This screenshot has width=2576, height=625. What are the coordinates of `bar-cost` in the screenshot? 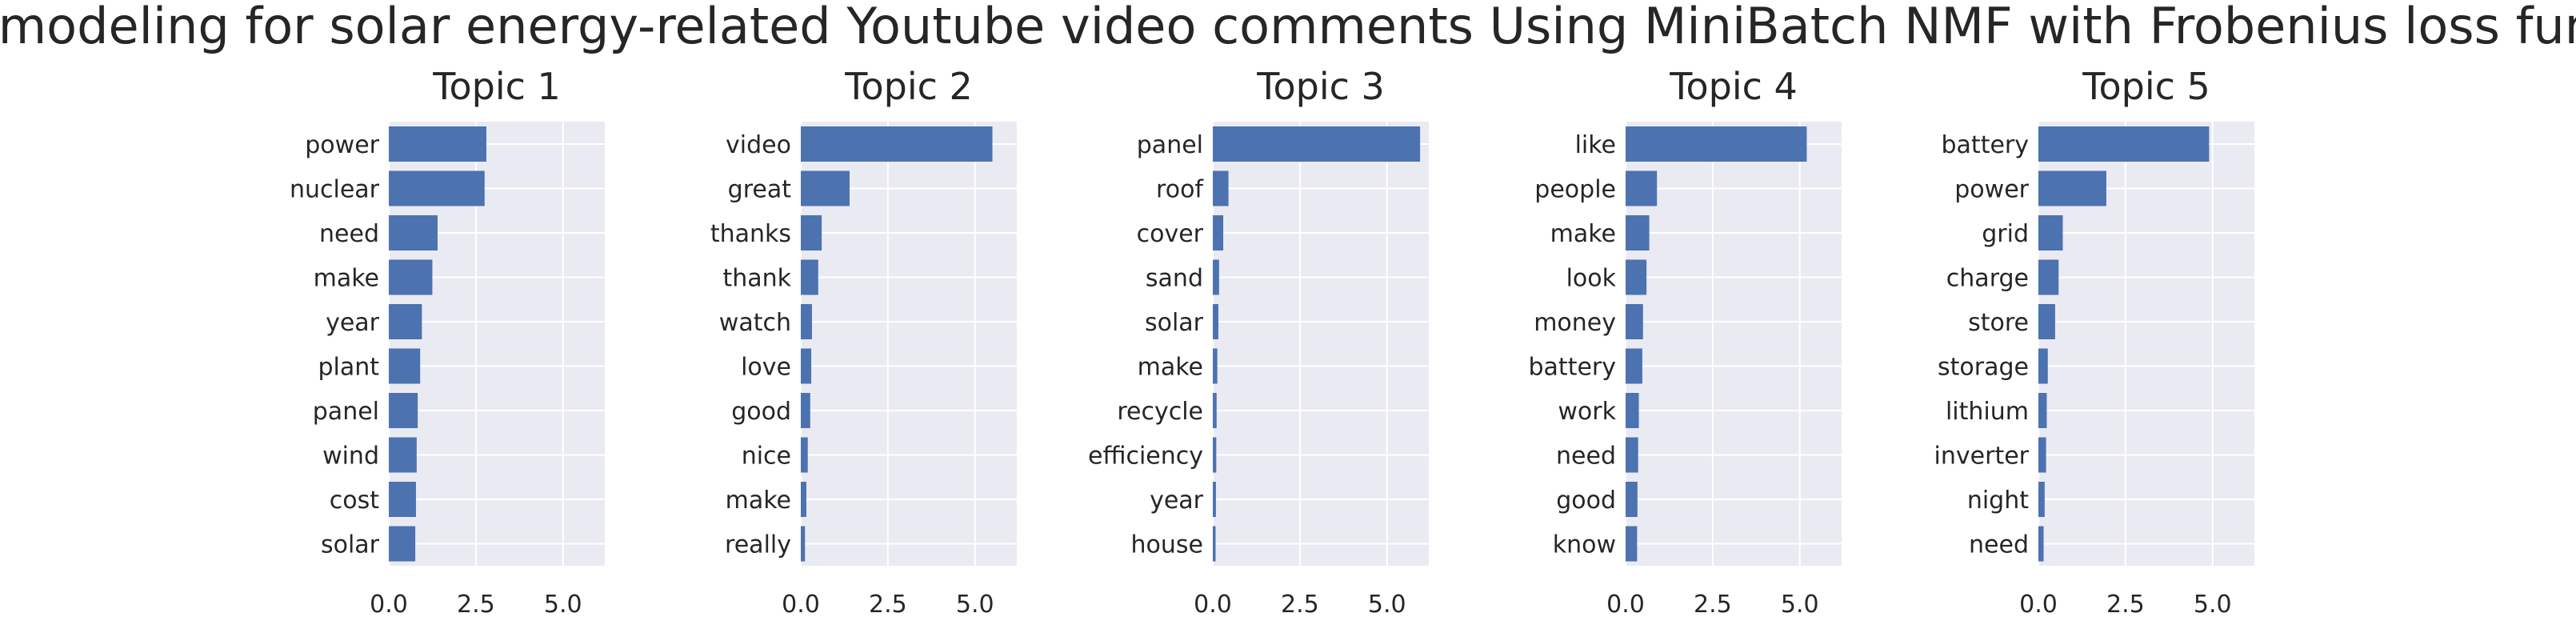 It's located at (402, 499).